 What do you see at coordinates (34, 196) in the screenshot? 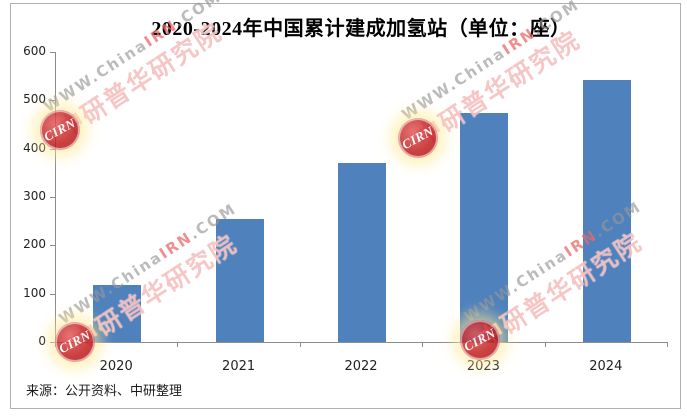
I see `y-tick-label-300: 300` at bounding box center [34, 196].